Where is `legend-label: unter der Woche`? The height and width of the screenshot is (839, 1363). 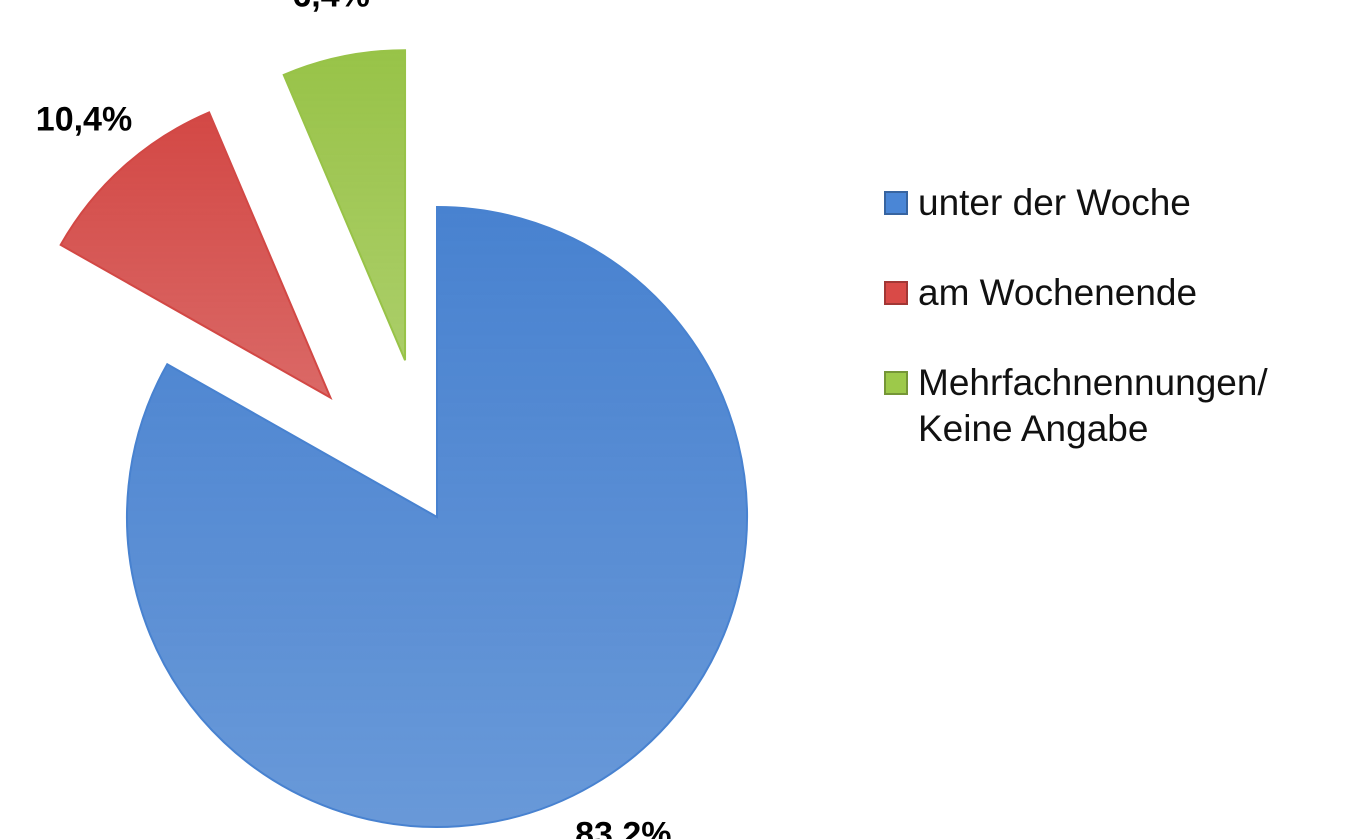
legend-label: unter der Woche is located at coordinates (1054, 202).